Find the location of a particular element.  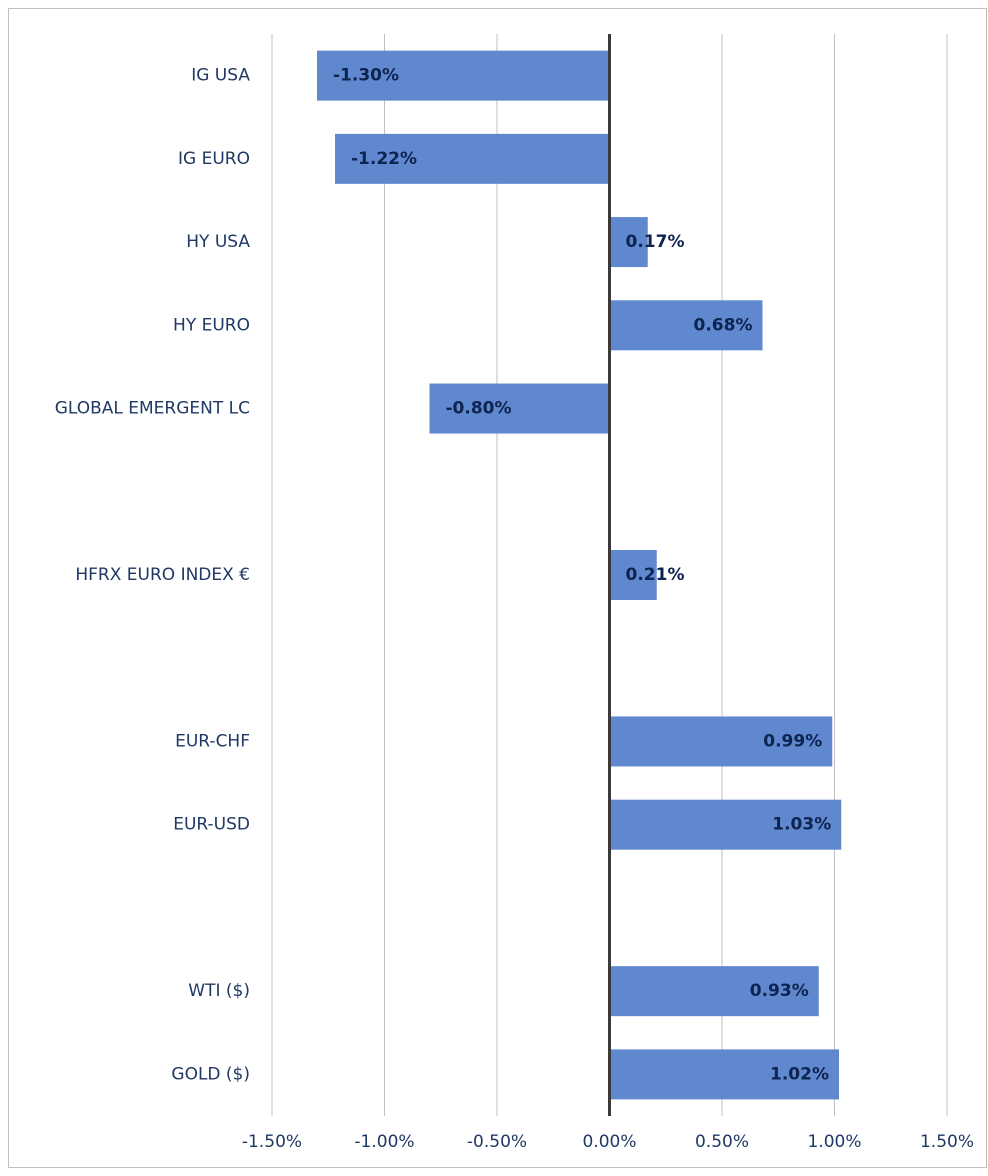

x-tick-label: 1.00% is located at coordinates (834, 1142).